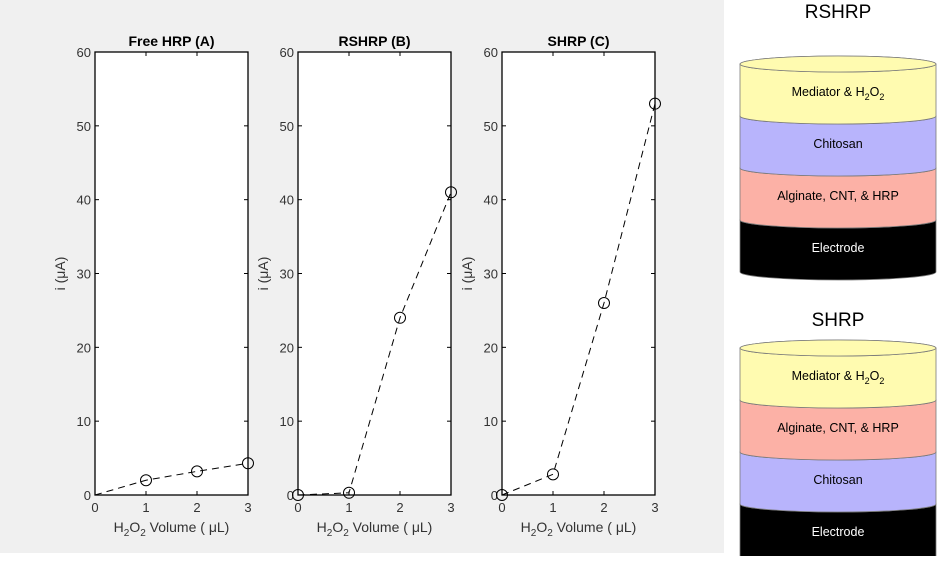 Image resolution: width=941 pixels, height=562 pixels. I want to click on stack-title-shrp: SHRP, so click(838, 320).